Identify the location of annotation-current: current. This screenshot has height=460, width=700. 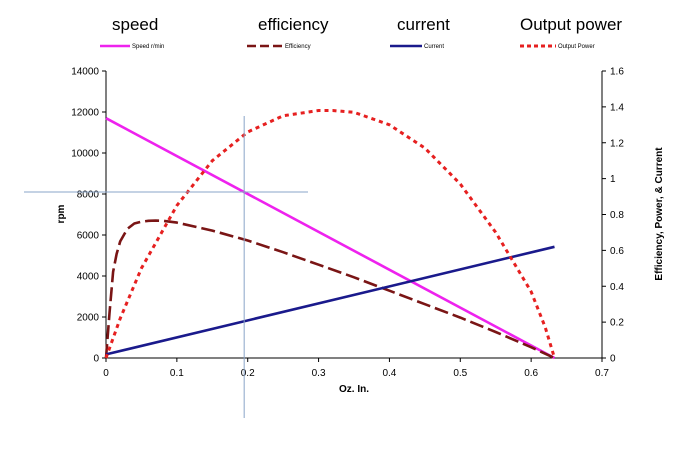
(423, 24).